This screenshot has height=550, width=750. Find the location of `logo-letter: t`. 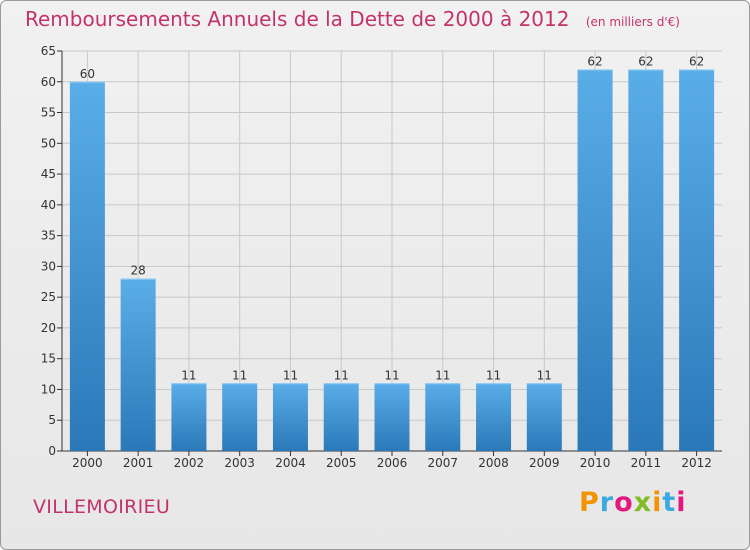

logo-letter: t is located at coordinates (669, 502).